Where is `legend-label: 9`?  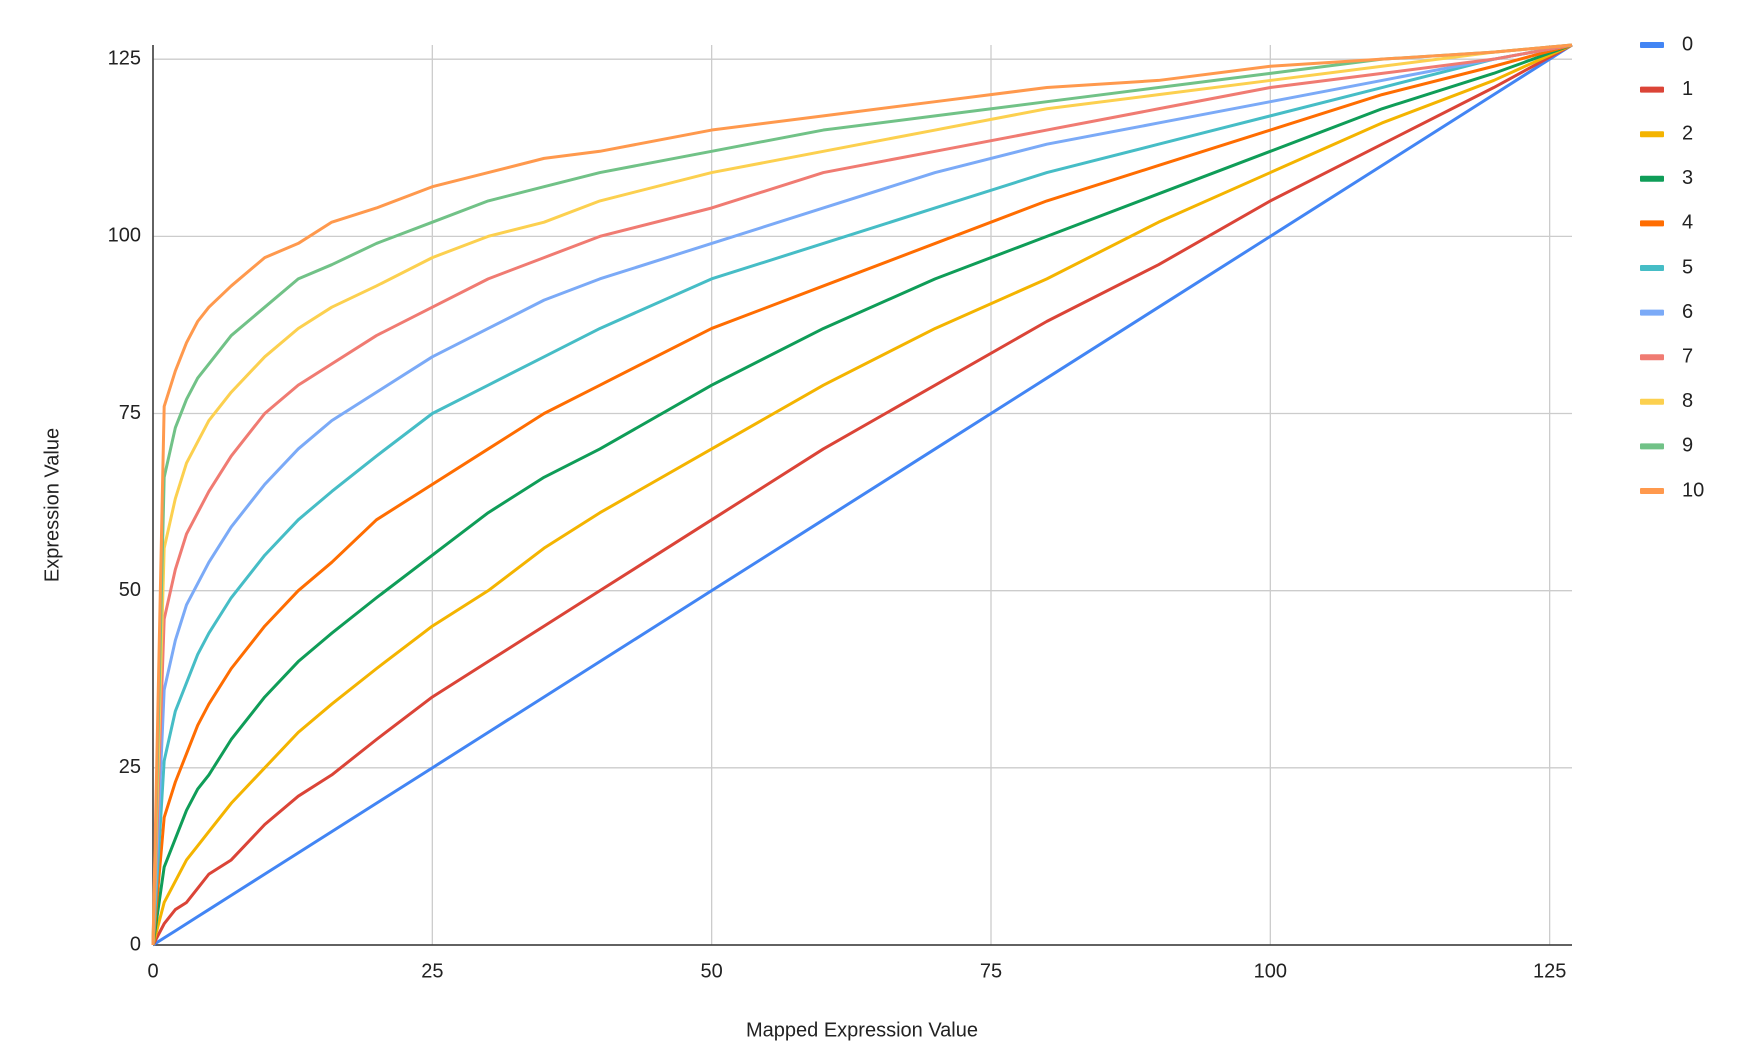
legend-label: 9 is located at coordinates (1687, 446).